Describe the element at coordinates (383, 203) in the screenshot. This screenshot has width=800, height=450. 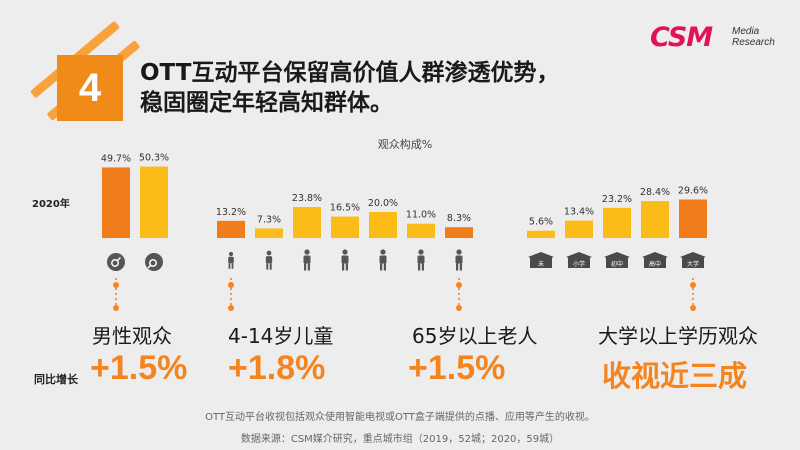
I see `data-label-age-4: 20.0%` at that location.